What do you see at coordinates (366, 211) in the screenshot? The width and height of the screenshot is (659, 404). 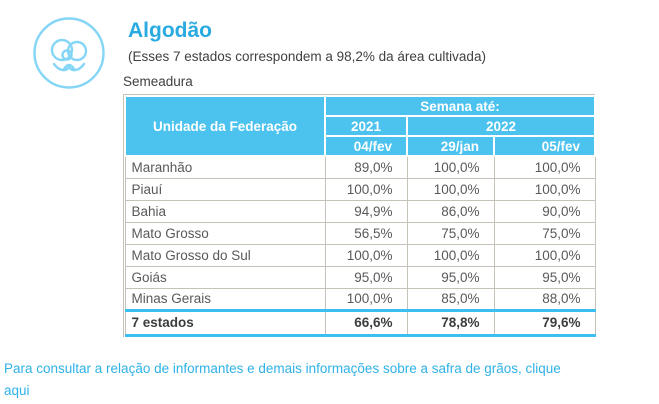 I see `value-cell: 94,9%` at bounding box center [366, 211].